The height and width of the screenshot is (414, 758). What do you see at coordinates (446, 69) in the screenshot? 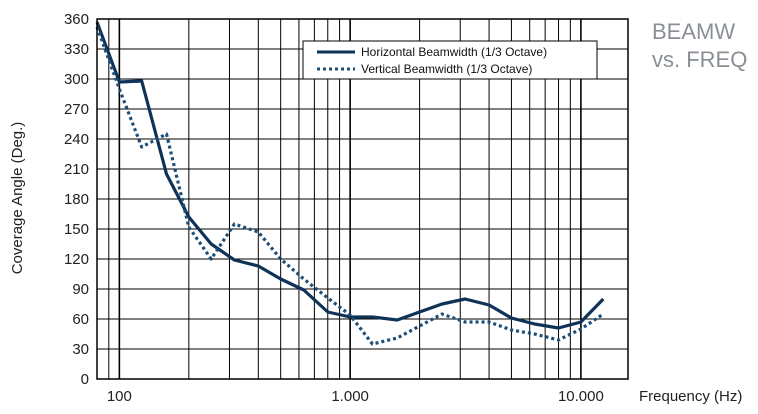
I see `legend-label-vertical: Vertical Beamwidth (1/3 Octave)` at bounding box center [446, 69].